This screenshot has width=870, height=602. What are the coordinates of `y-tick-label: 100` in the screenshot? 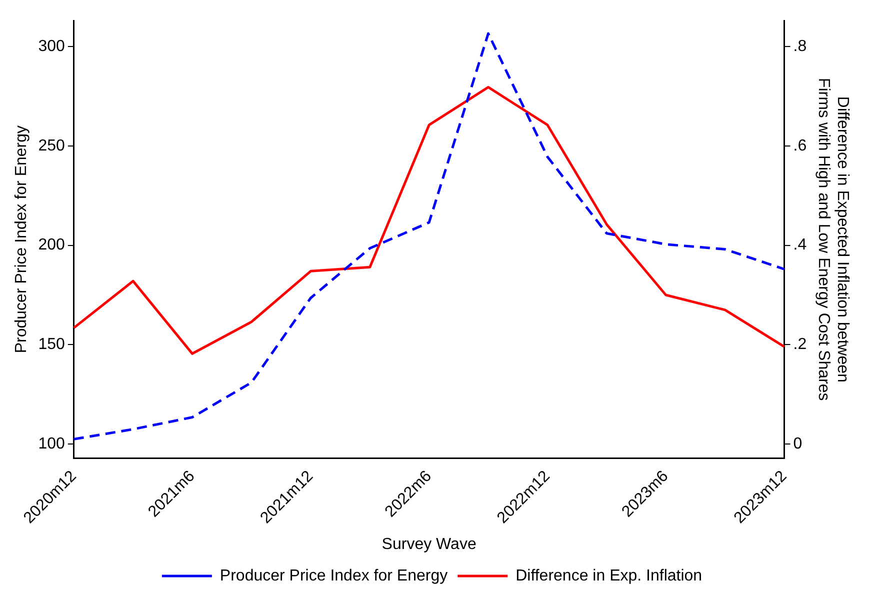 It's located at (51, 444).